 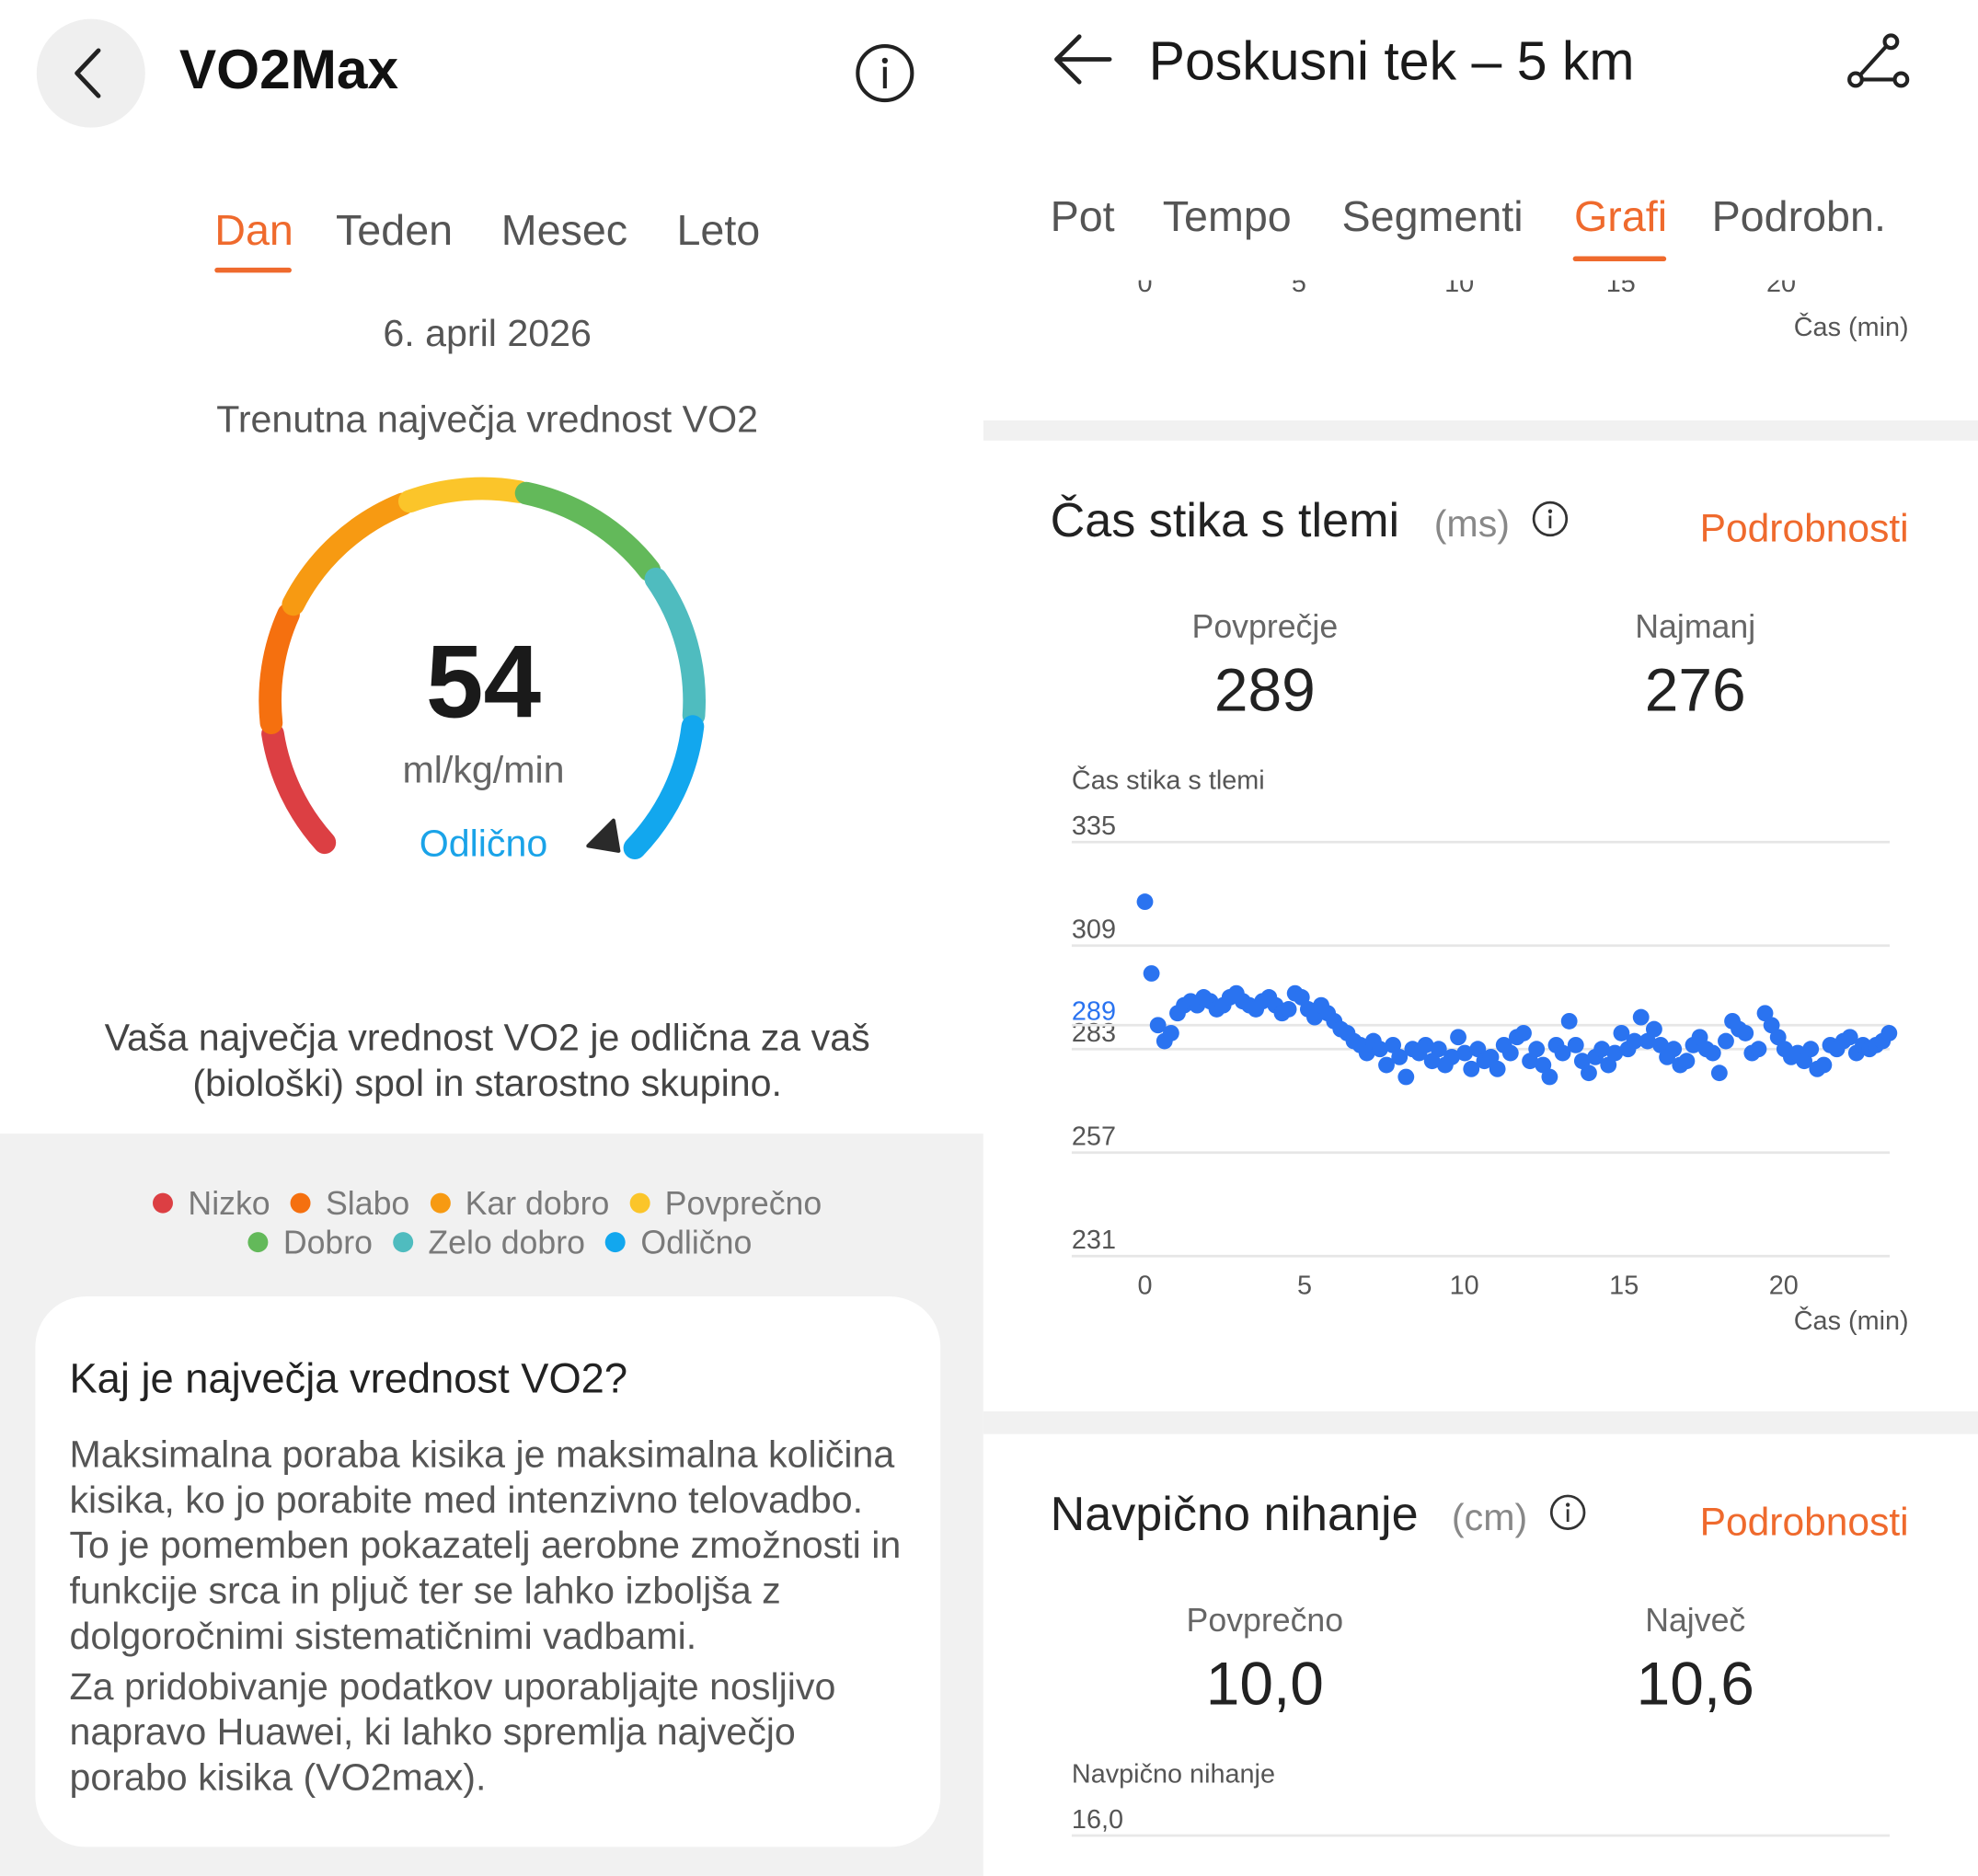 I want to click on route-button, so click(x=1878, y=63).